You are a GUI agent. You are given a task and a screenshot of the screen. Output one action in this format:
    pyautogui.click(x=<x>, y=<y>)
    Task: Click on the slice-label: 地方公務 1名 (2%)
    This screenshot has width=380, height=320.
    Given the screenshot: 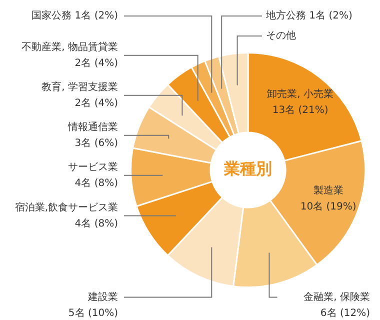 What is the action you would take?
    pyautogui.click(x=308, y=16)
    